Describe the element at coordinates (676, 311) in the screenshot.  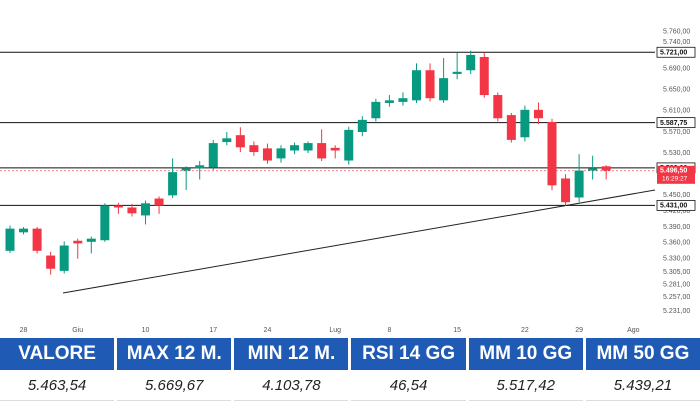
I see `y-tick-label: 5.231,00` at that location.